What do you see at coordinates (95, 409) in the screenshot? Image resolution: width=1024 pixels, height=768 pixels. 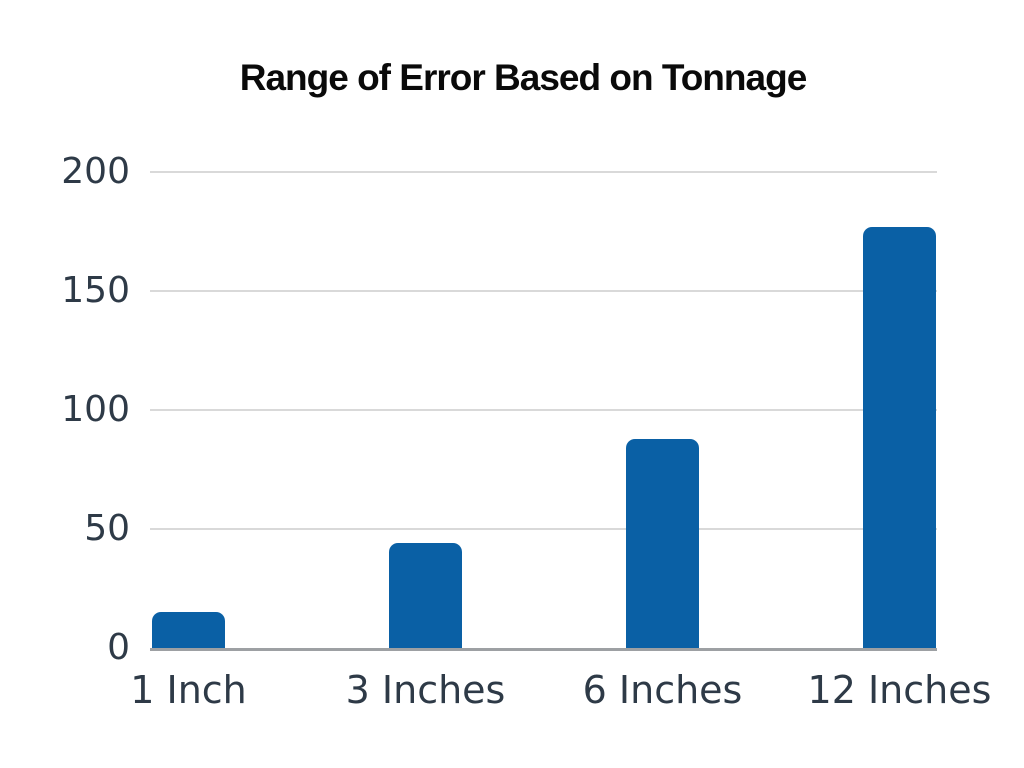 I see `y-tick-label: 100` at bounding box center [95, 409].